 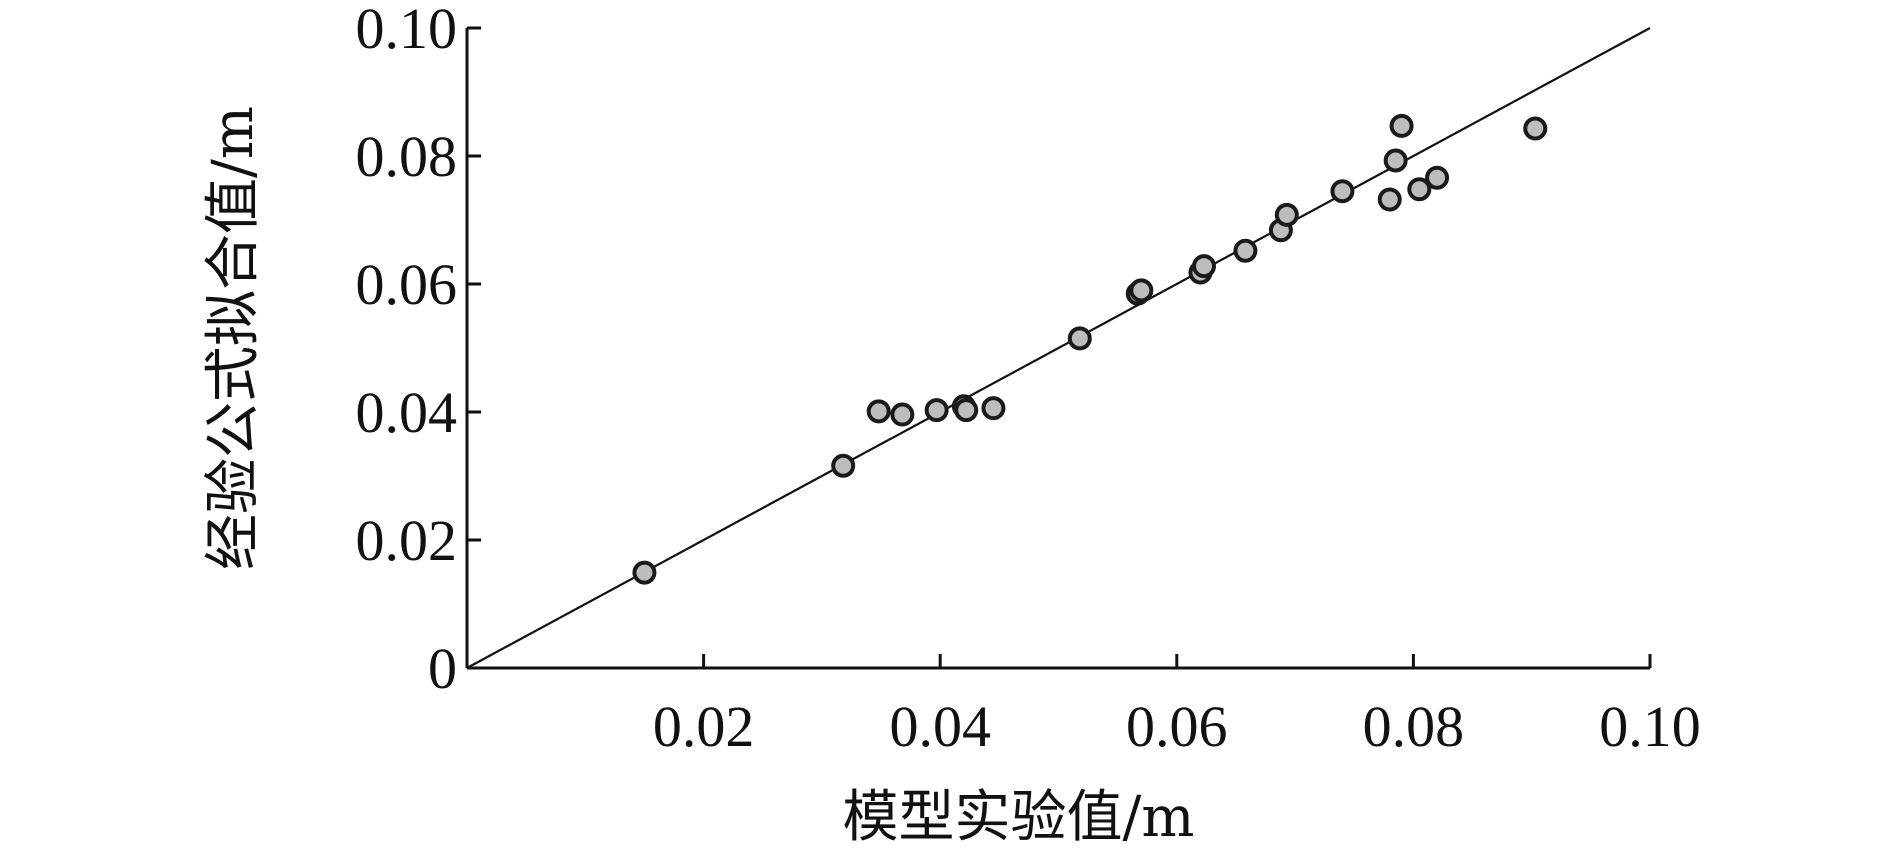 What do you see at coordinates (407, 284) in the screenshot?
I see `y-tick-label: 0.06` at bounding box center [407, 284].